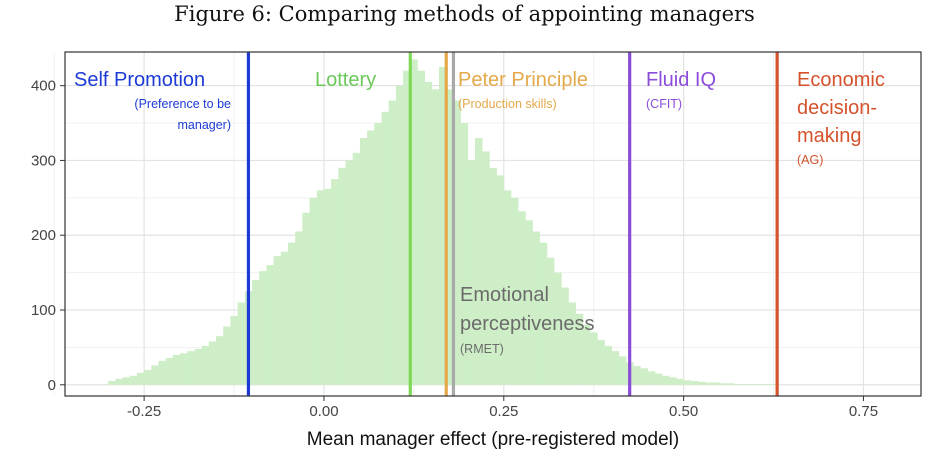 This screenshot has height=457, width=929. What do you see at coordinates (841, 80) in the screenshot?
I see `econ-label-line1: Economic` at bounding box center [841, 80].